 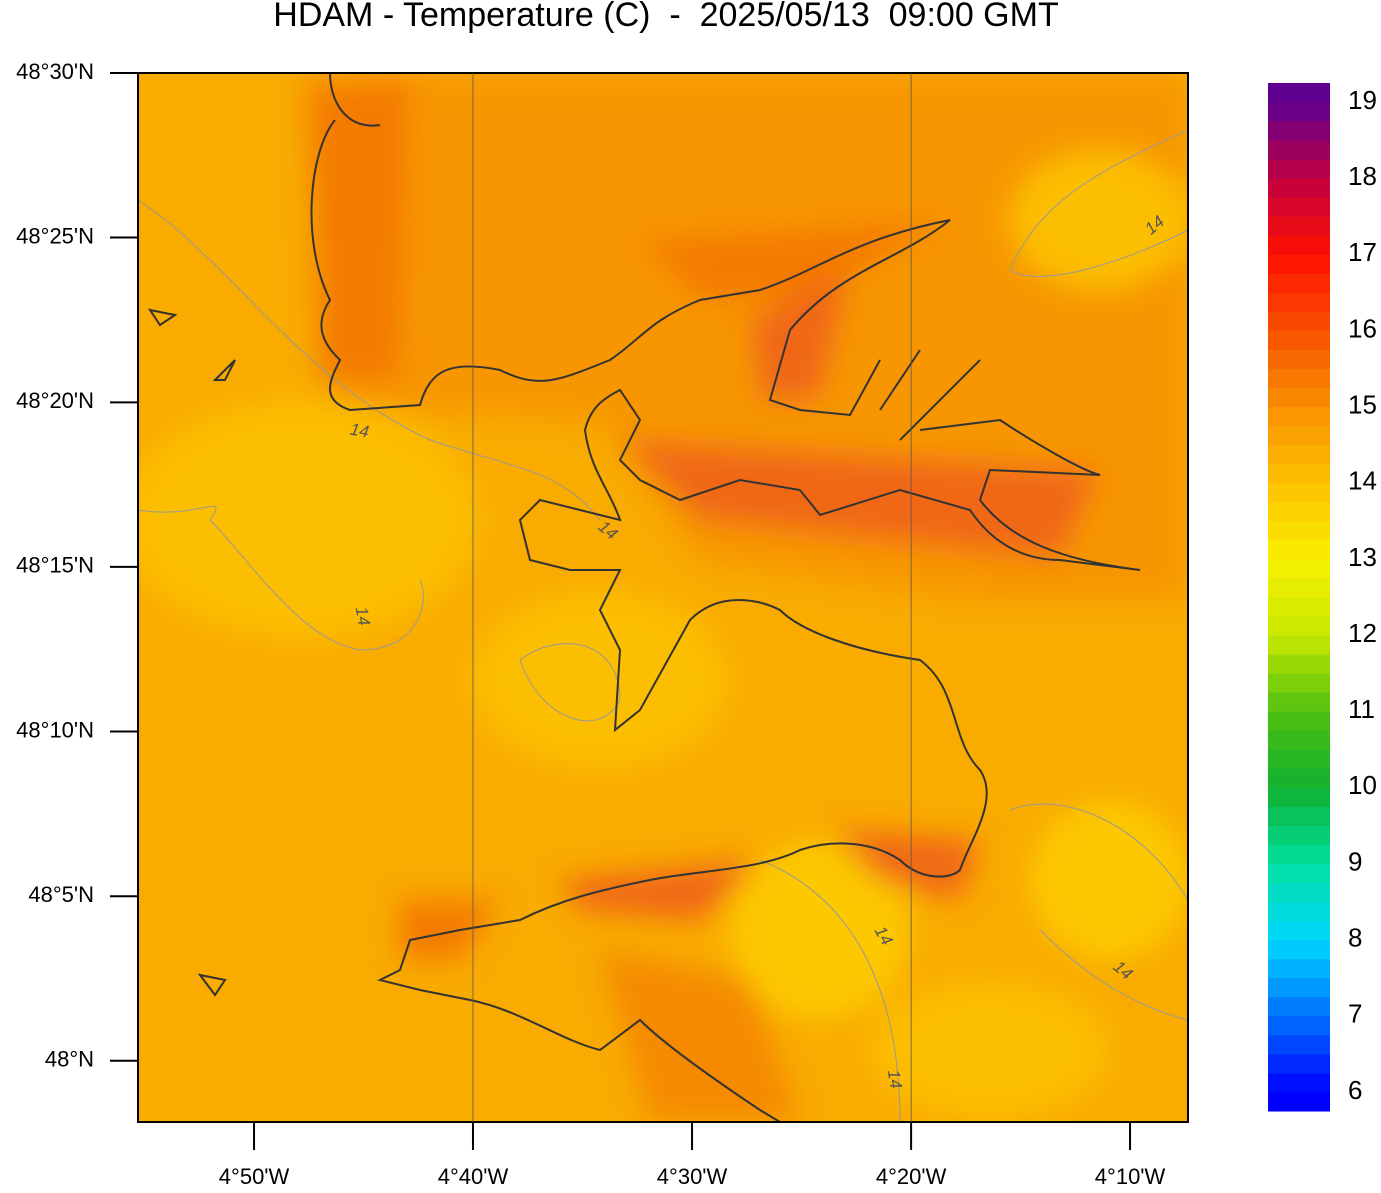 What do you see at coordinates (61, 894) in the screenshot?
I see `y-tick-label: 48°5'N` at bounding box center [61, 894].